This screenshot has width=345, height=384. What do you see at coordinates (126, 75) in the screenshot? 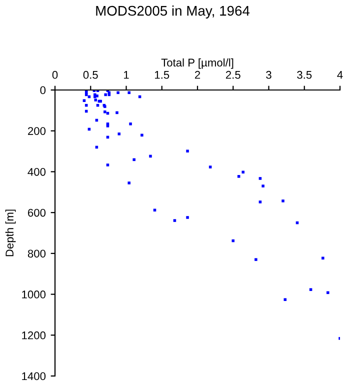
I see `x-tick-label: 1` at bounding box center [126, 75].